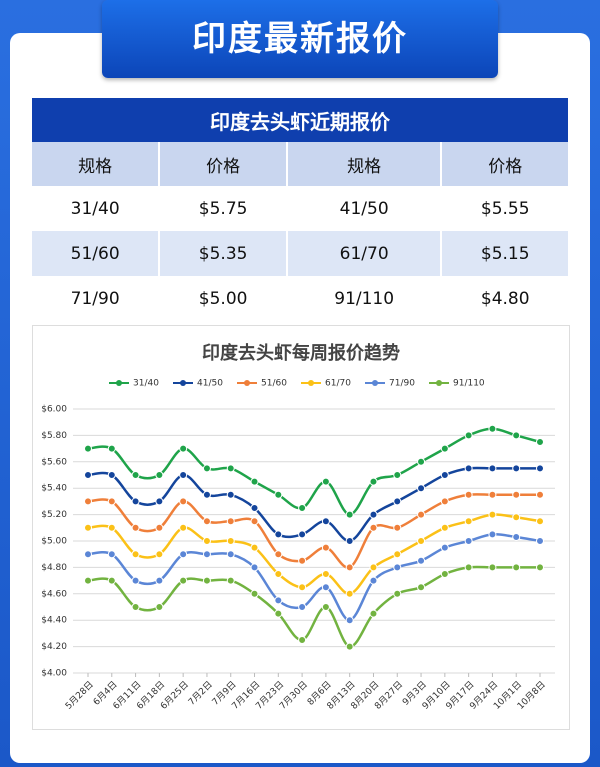 This screenshot has width=600, height=767. I want to click on table-cell: 91/110, so click(365, 298).